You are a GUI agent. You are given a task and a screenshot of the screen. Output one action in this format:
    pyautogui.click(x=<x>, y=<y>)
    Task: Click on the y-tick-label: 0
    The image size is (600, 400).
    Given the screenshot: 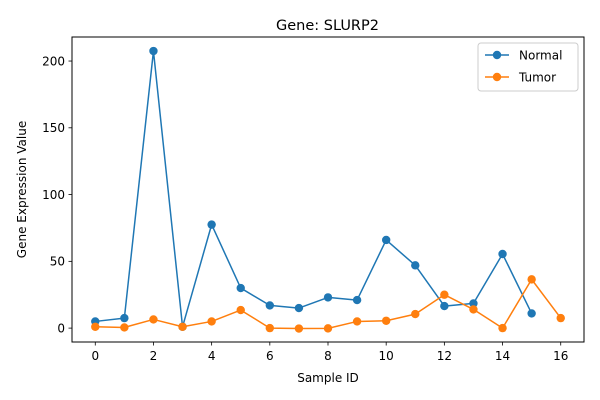 What is the action you would take?
    pyautogui.click(x=61, y=328)
    